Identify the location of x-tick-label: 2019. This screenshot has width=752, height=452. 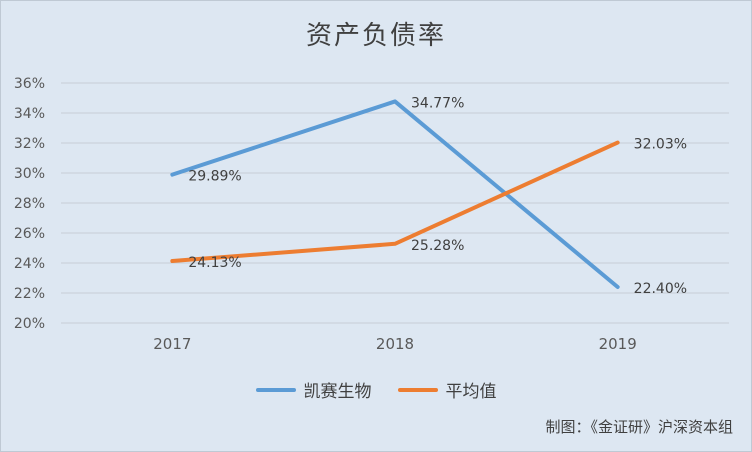
(618, 344).